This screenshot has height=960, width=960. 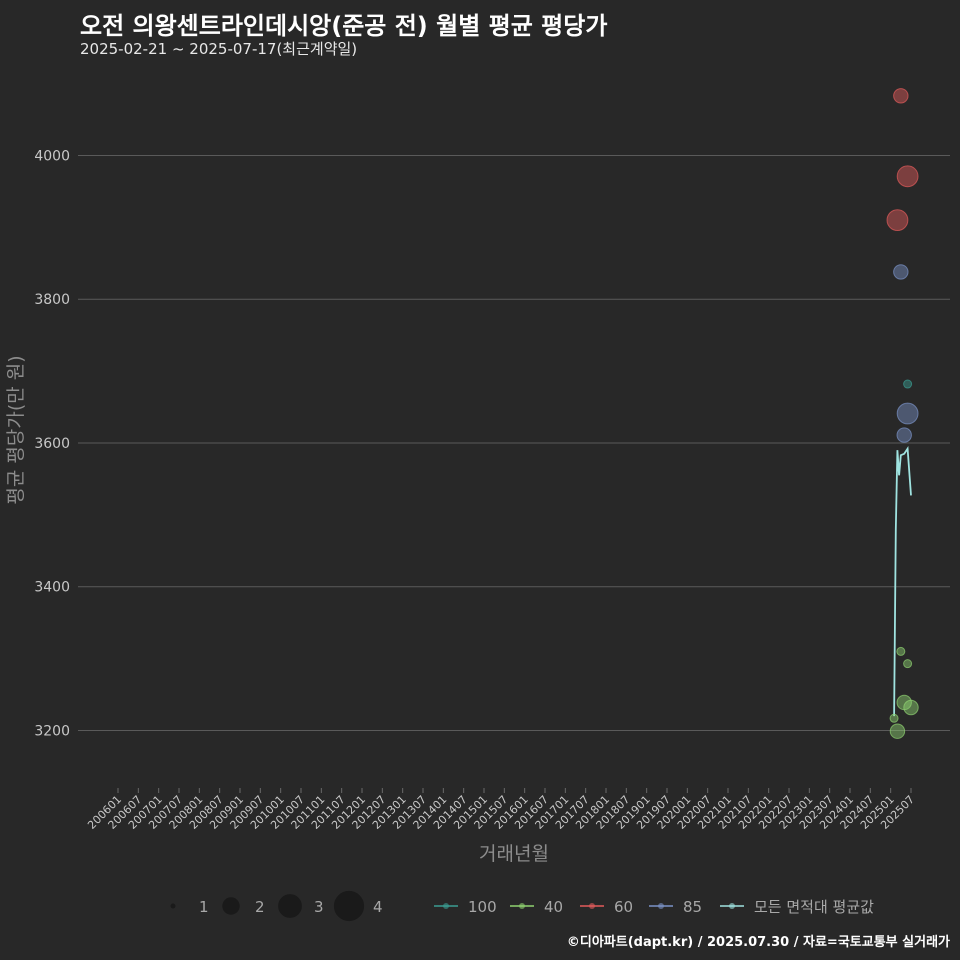 What do you see at coordinates (654, 907) in the screenshot?
I see `series-legend: 100 40 60 85 모든 면적대 평균값` at bounding box center [654, 907].